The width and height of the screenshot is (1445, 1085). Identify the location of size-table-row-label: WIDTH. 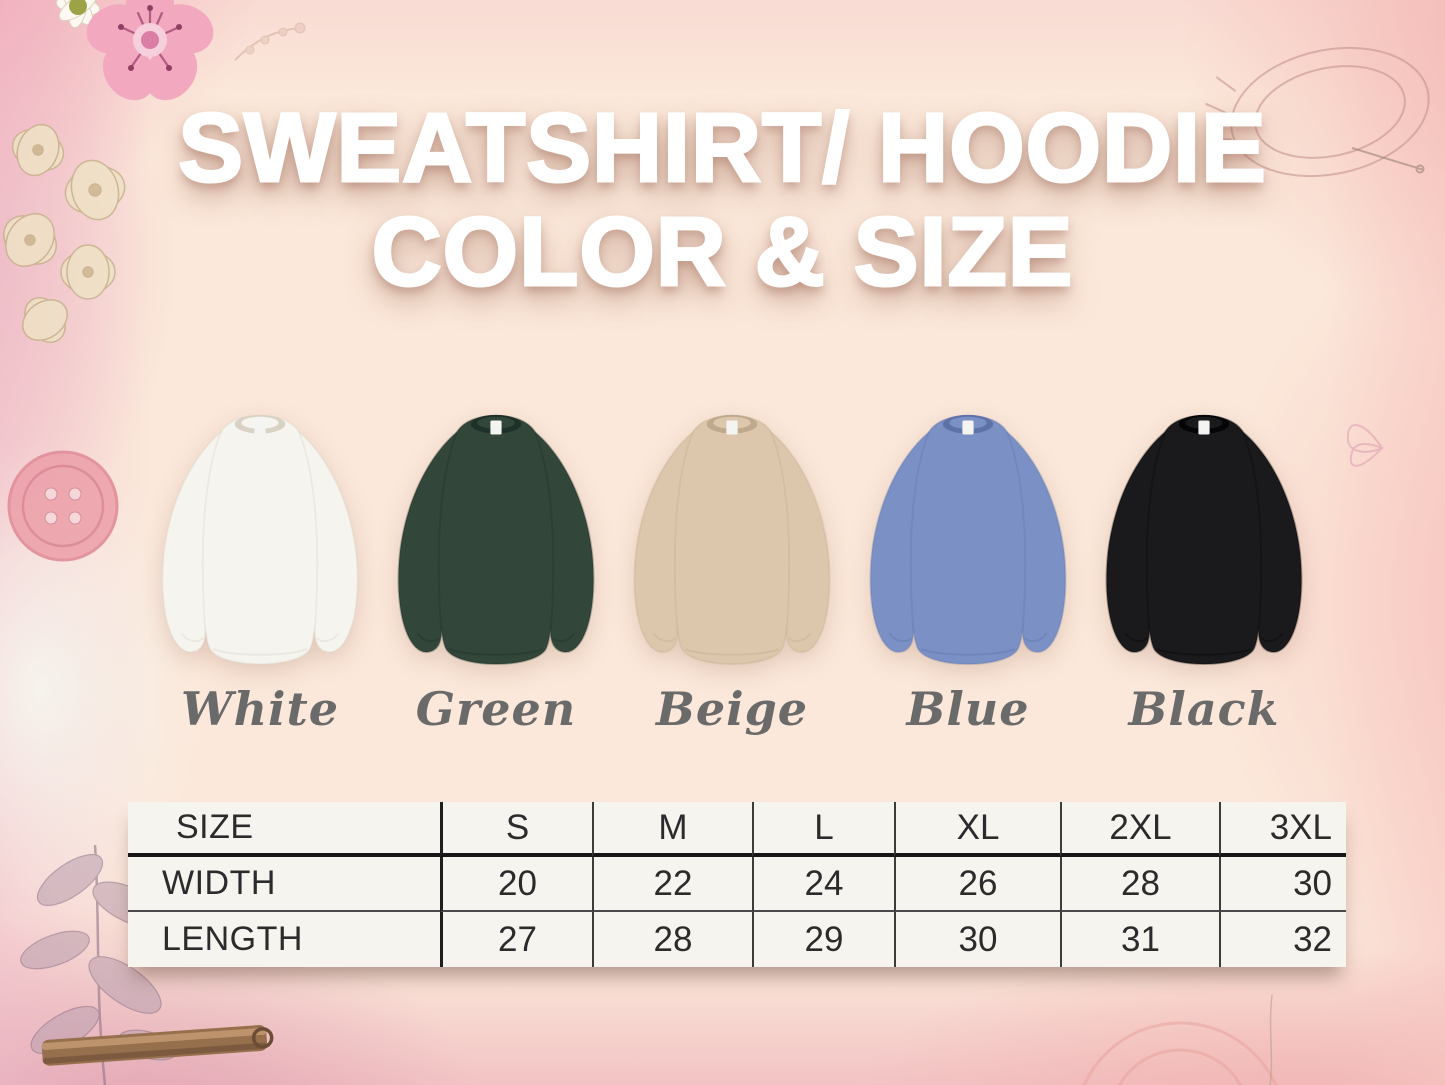
(284, 884).